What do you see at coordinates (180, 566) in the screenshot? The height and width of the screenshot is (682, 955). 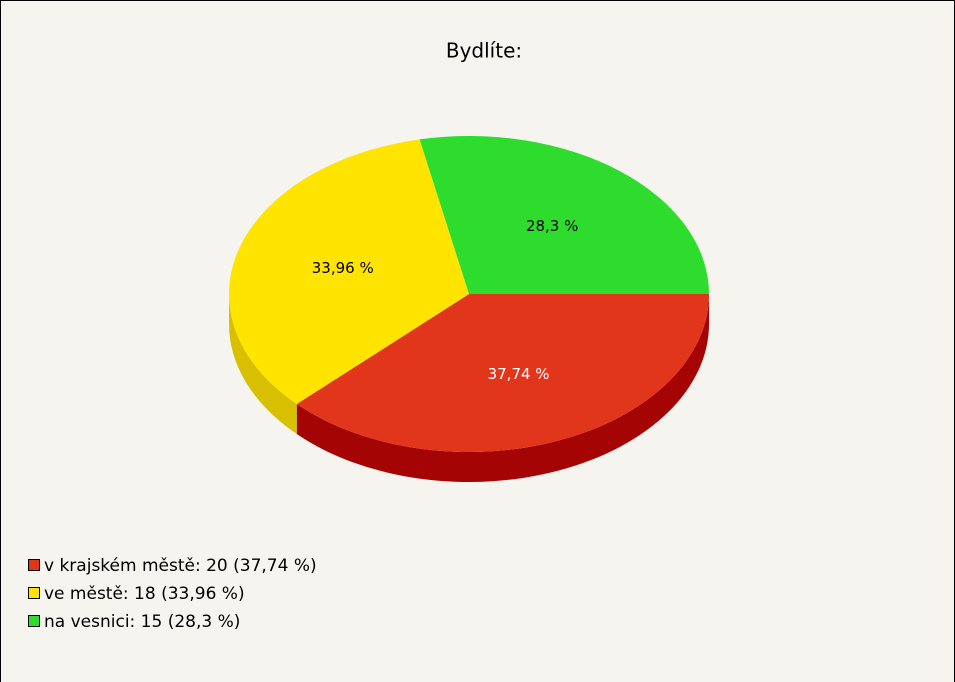 I see `legend-label: v krajském městě: 20 (37,74 %)` at bounding box center [180, 566].